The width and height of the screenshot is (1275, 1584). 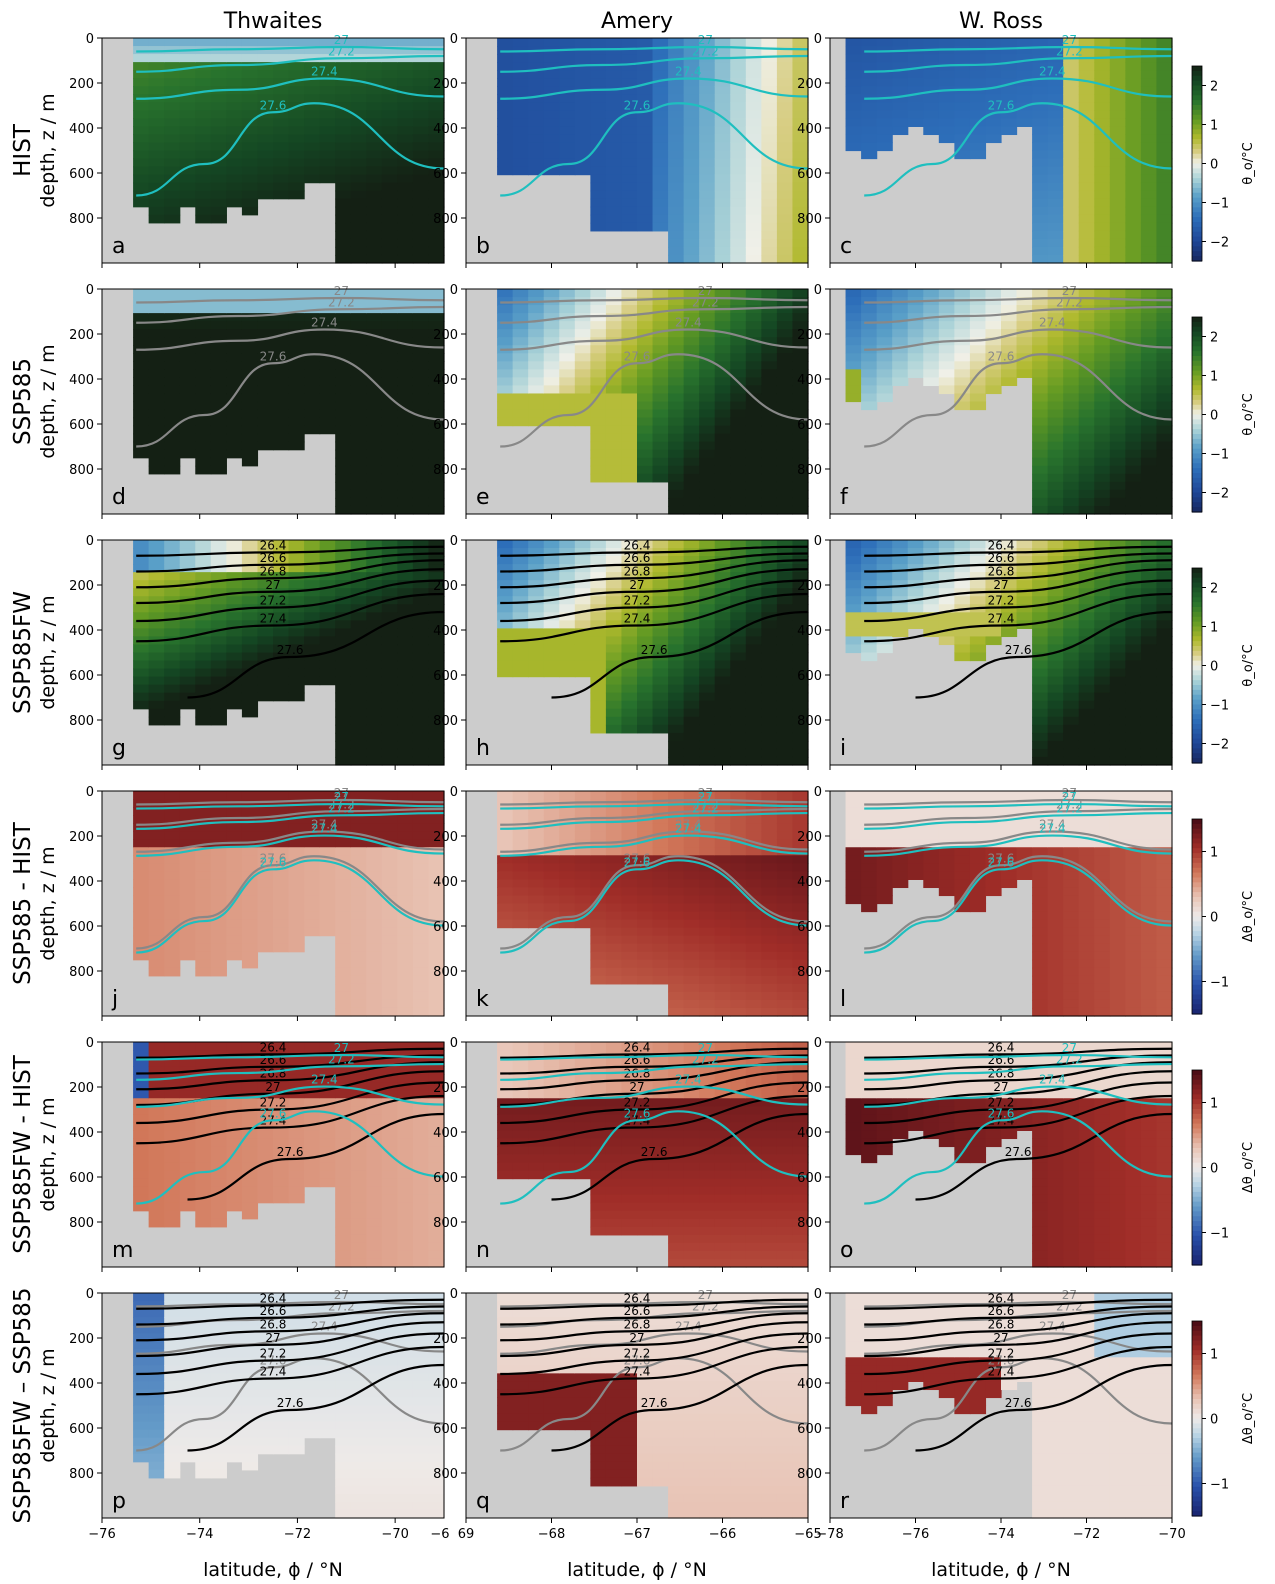 I want to click on contour-label: 27.2, so click(x=273, y=601).